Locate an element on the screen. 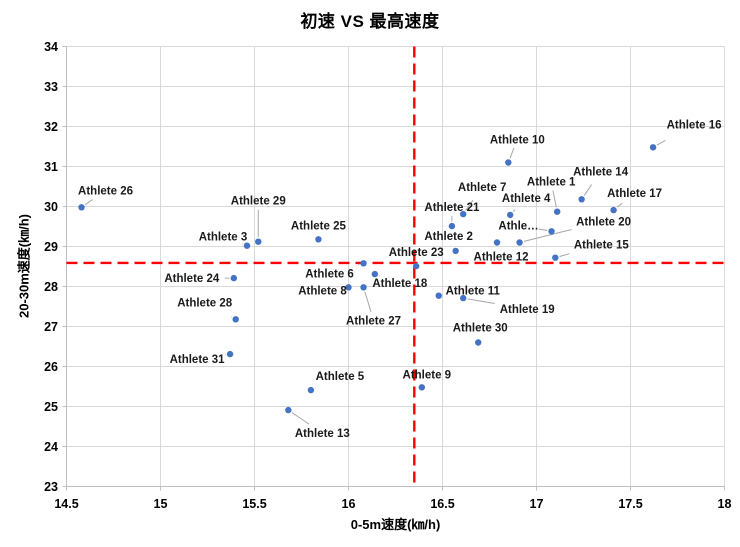 This screenshot has height=547, width=740. point-label: Athlete 21 is located at coordinates (452, 208).